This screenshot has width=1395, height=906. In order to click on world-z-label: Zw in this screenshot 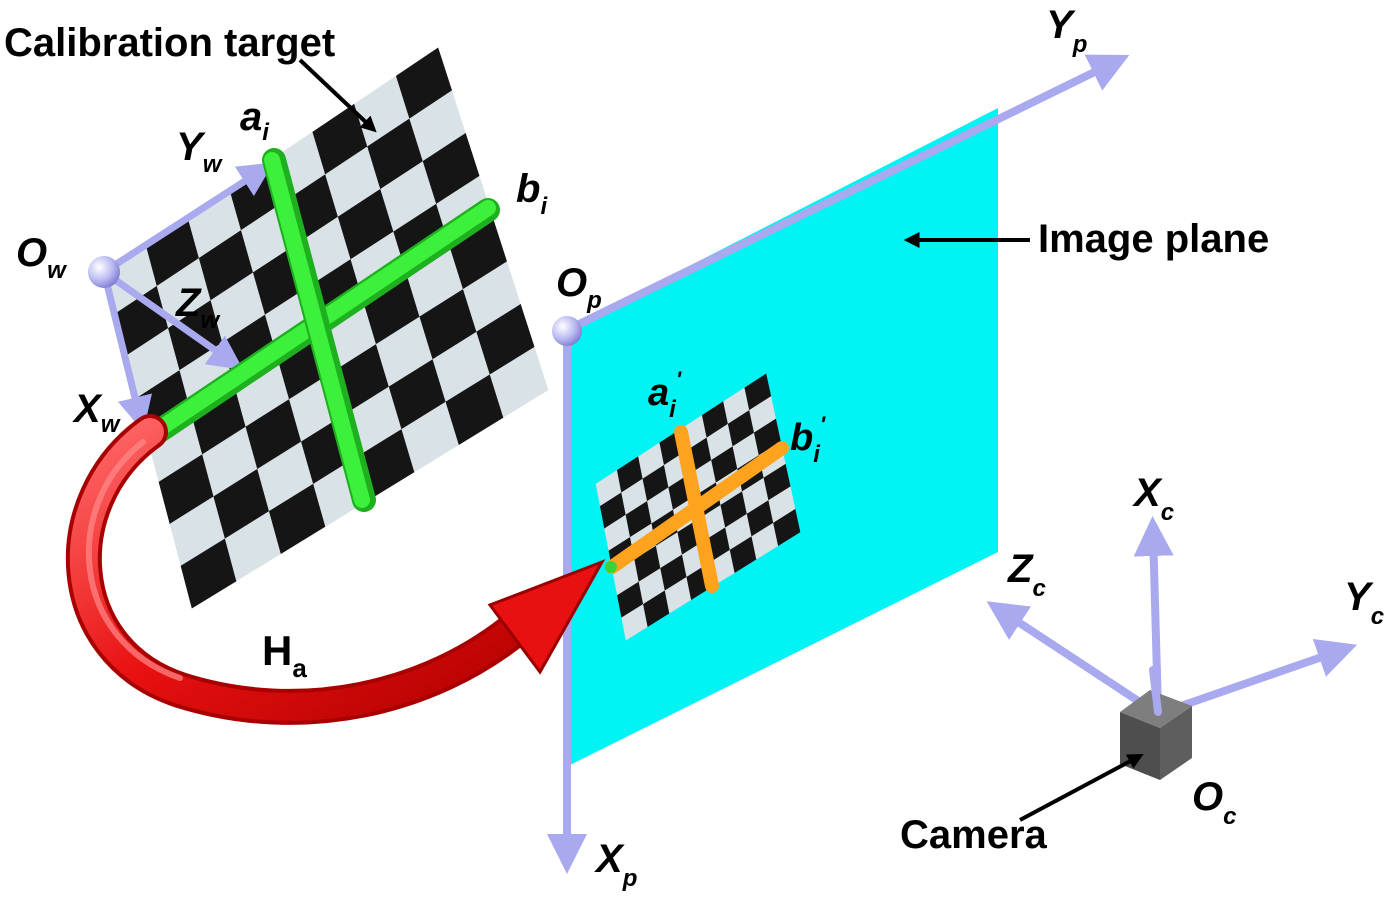, I will do `click(197, 307)`.